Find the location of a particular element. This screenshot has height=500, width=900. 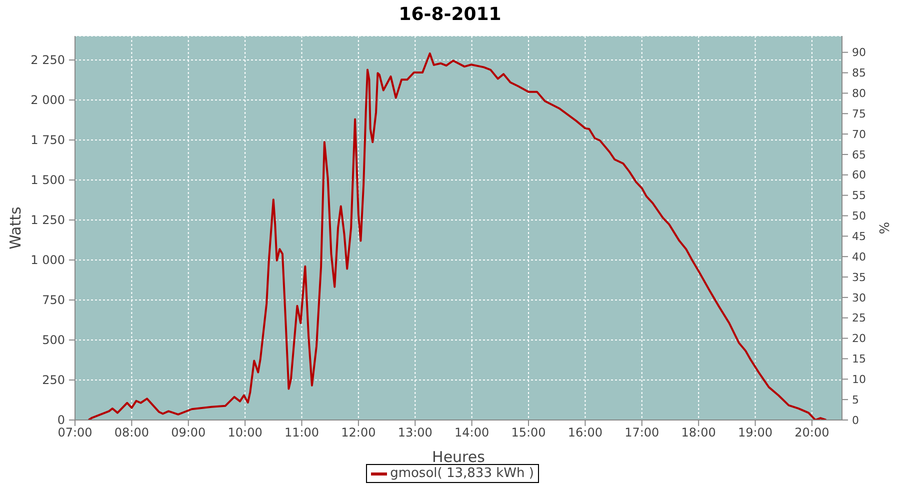

y2-tick-label: 0 is located at coordinates (855, 420).